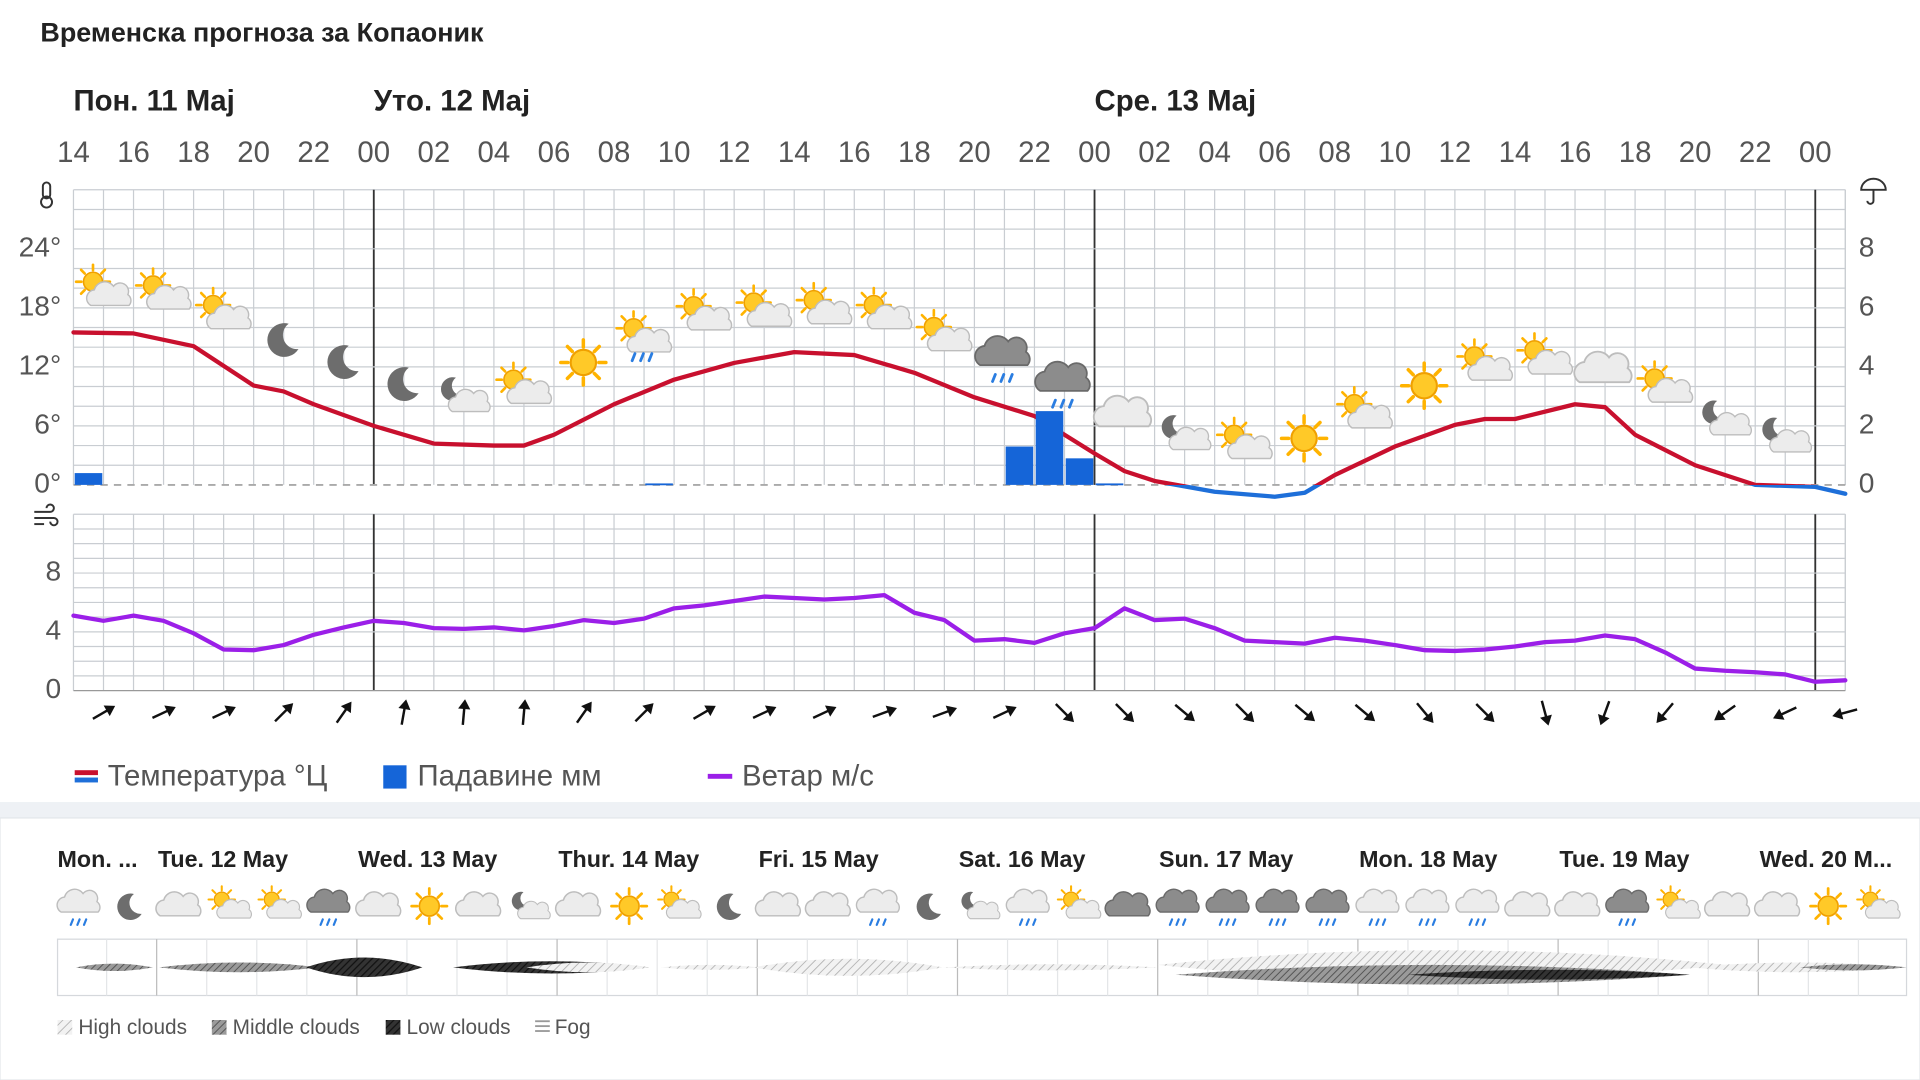  Describe the element at coordinates (808, 775) in the screenshot. I see `legend-label: Ветар м/с` at that location.